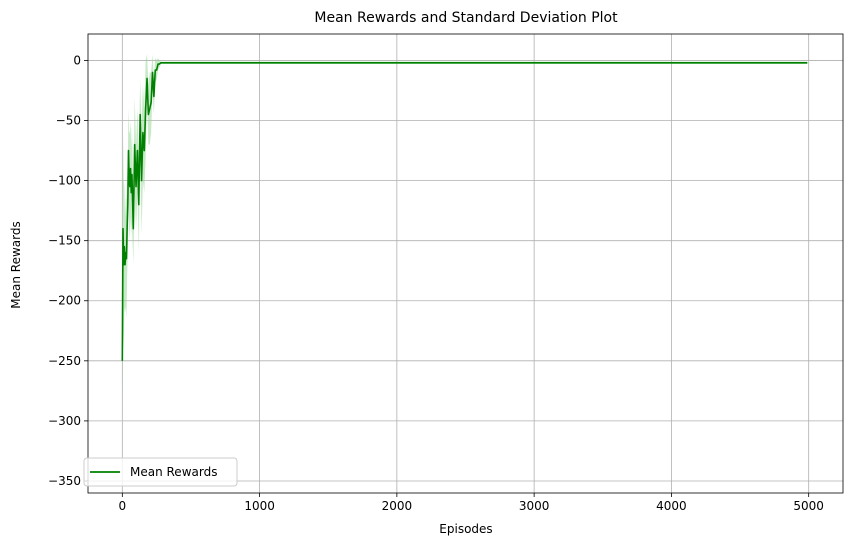 This screenshot has height=545, width=862. I want to click on legend: Mean Rewards, so click(160, 472).